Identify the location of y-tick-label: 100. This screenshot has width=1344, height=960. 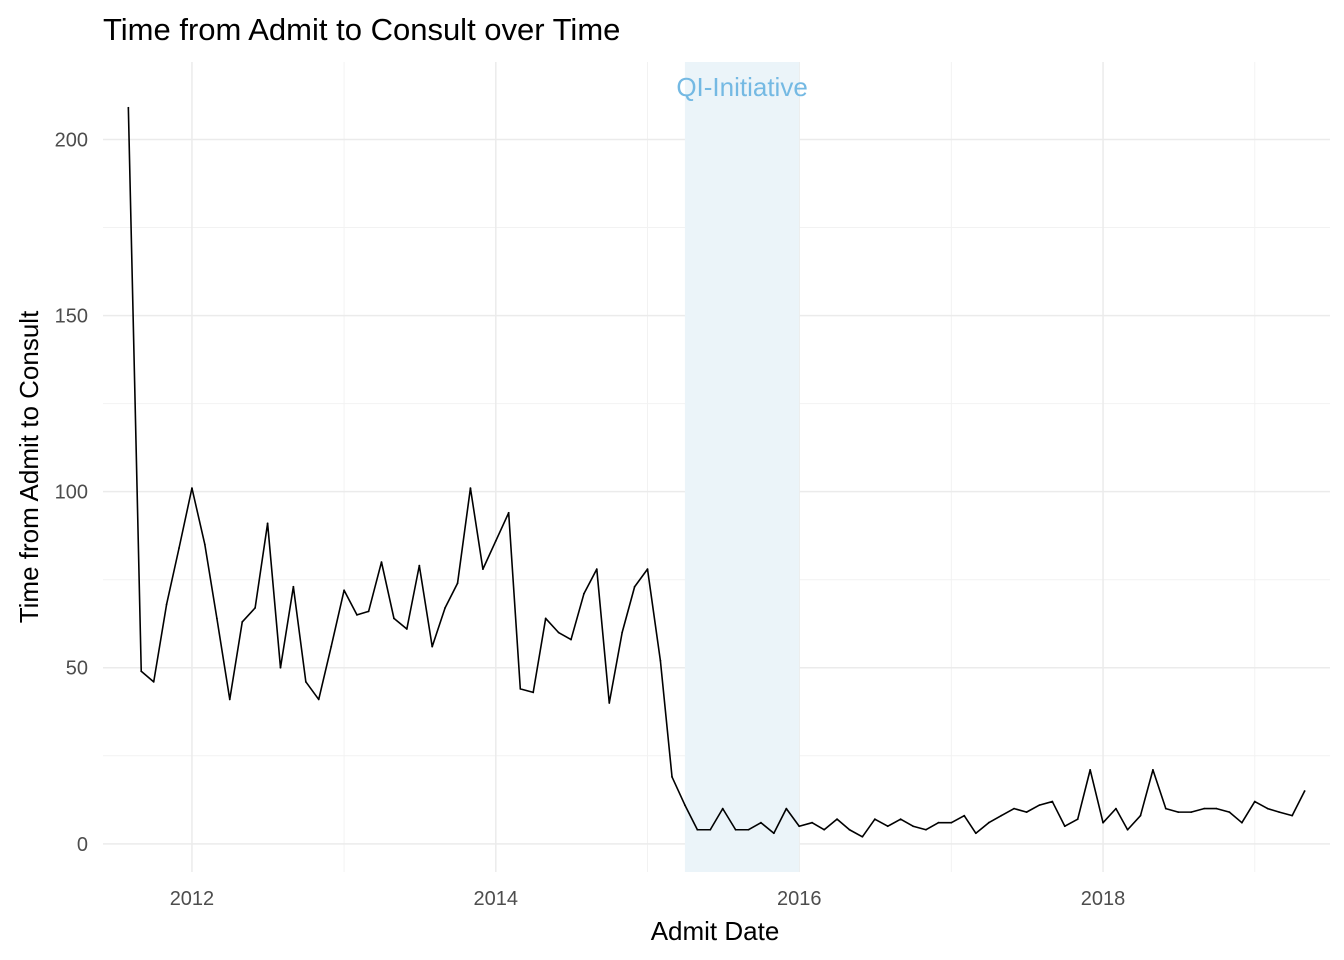
(71, 493).